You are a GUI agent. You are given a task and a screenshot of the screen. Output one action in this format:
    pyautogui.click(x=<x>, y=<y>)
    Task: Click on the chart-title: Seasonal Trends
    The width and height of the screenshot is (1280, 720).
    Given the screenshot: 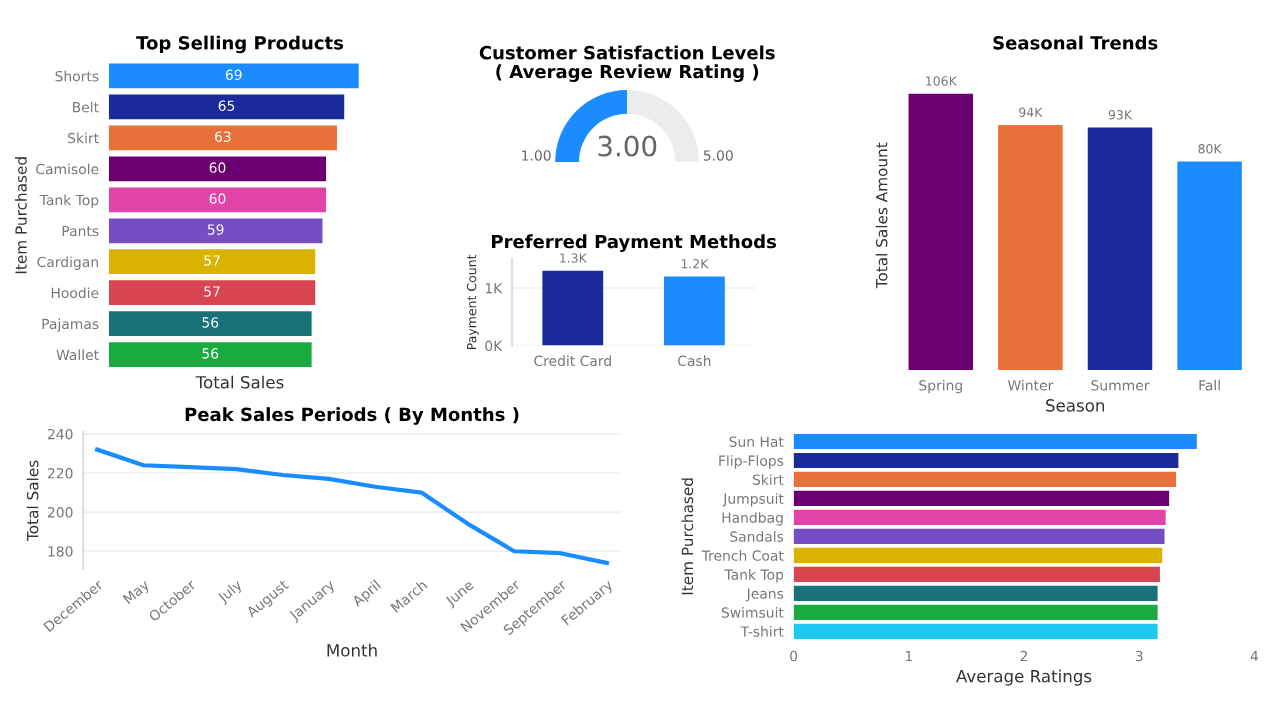 What is the action you would take?
    pyautogui.click(x=1075, y=42)
    